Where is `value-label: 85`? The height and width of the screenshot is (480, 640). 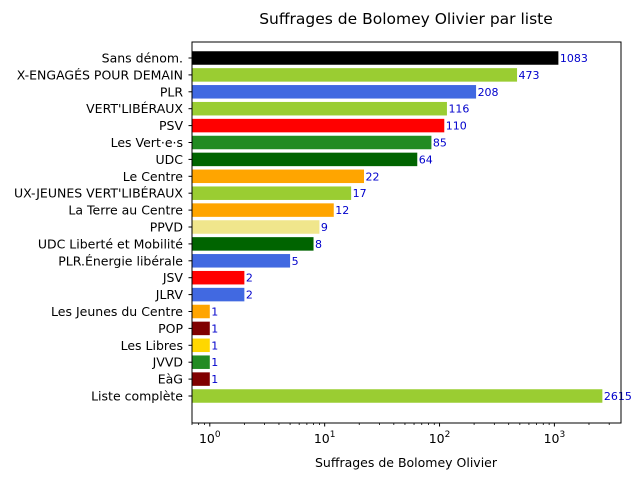 value-label: 85 is located at coordinates (440, 143).